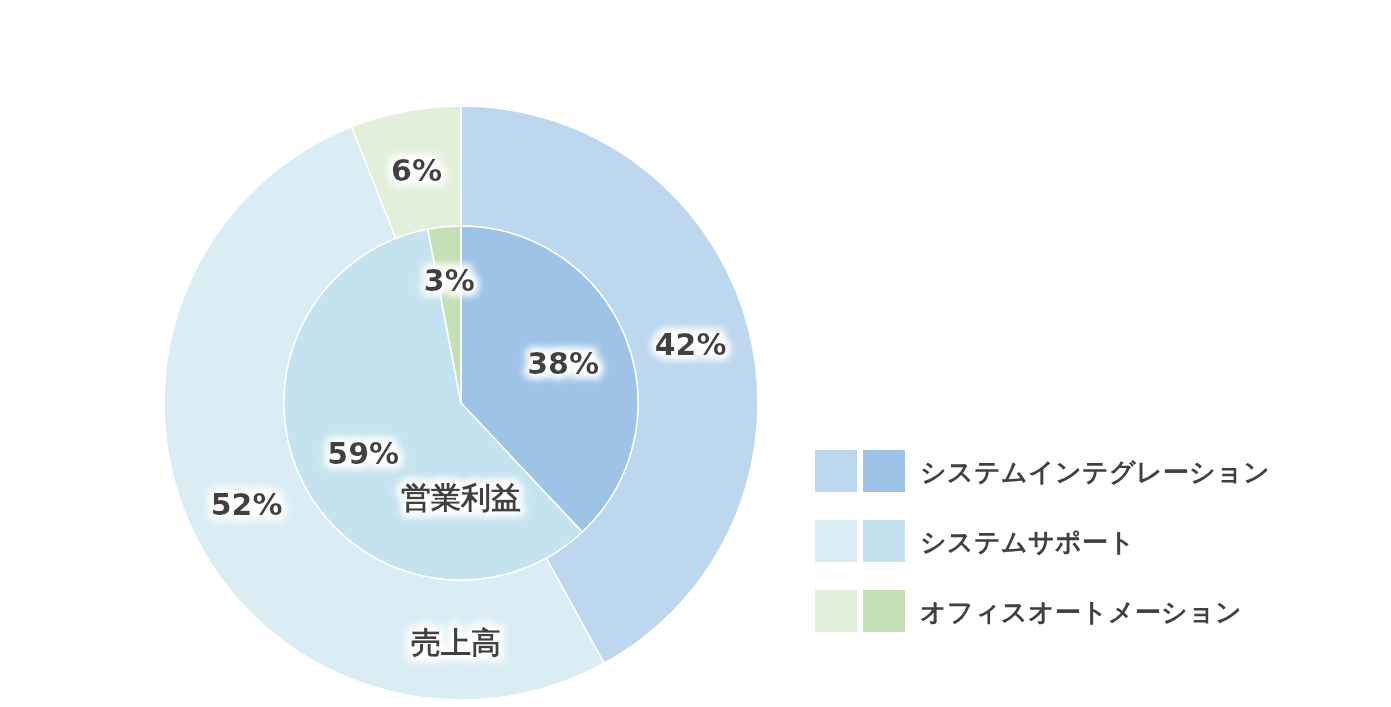 The width and height of the screenshot is (1391, 707). I want to click on data-label: 52%, so click(246, 504).